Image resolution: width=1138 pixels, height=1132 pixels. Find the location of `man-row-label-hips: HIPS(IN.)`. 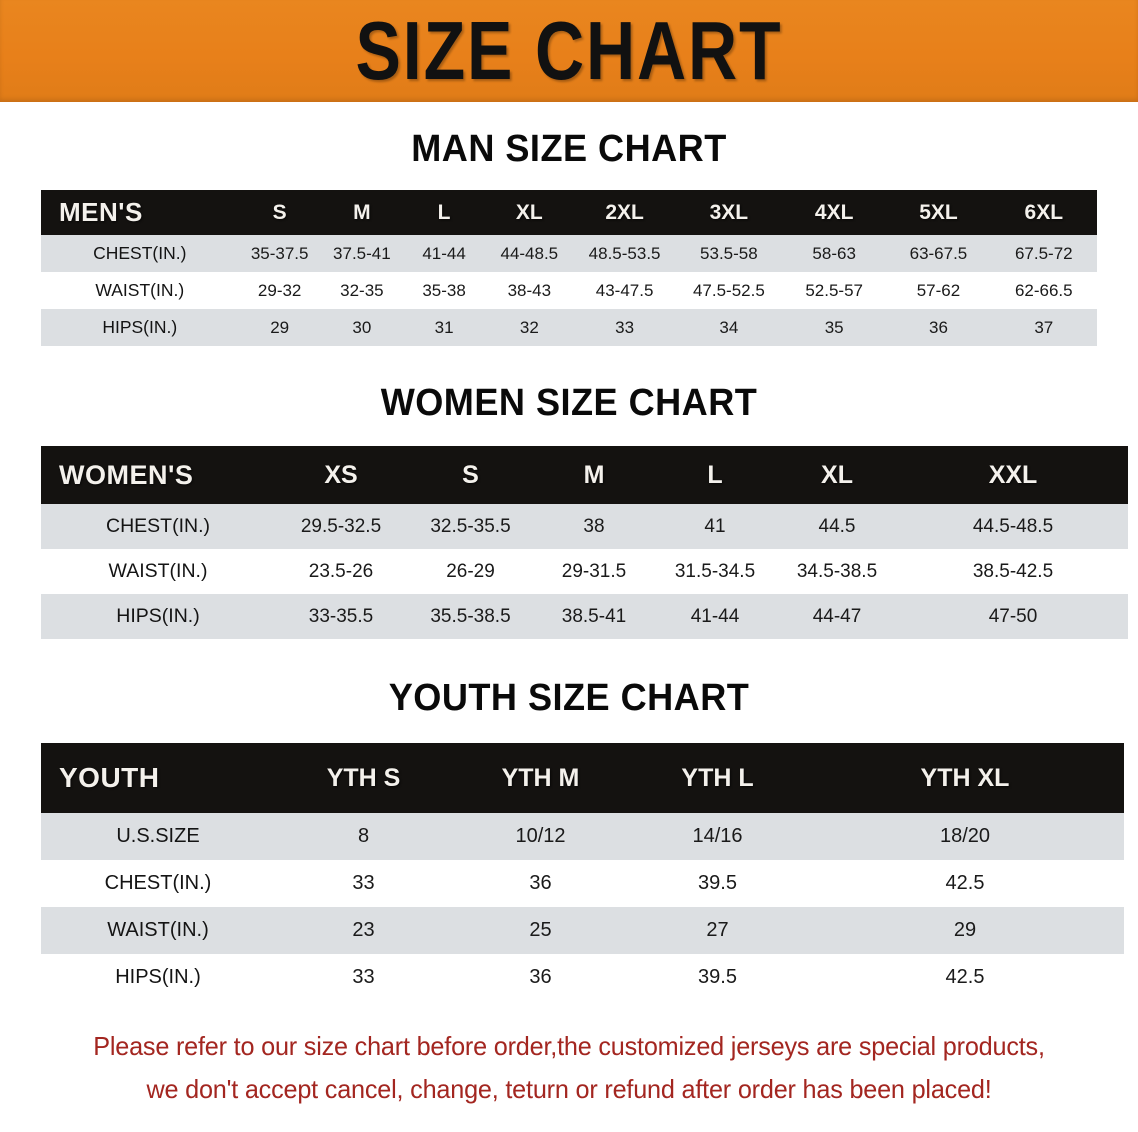

man-row-label-hips: HIPS(IN.) is located at coordinates (140, 327).